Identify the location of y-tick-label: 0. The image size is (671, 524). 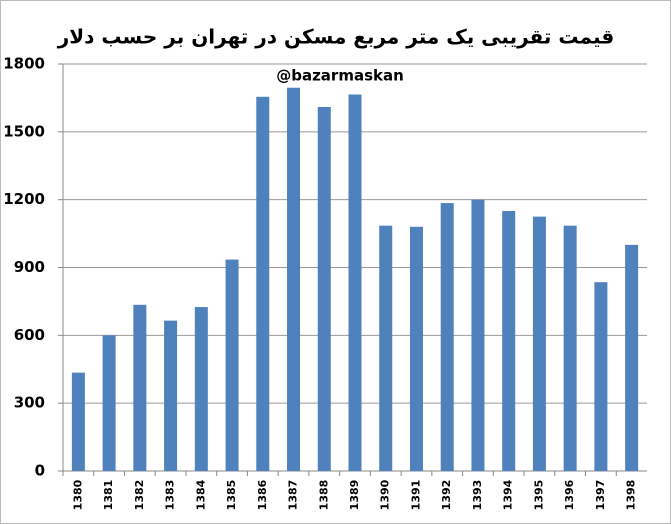
(40, 471).